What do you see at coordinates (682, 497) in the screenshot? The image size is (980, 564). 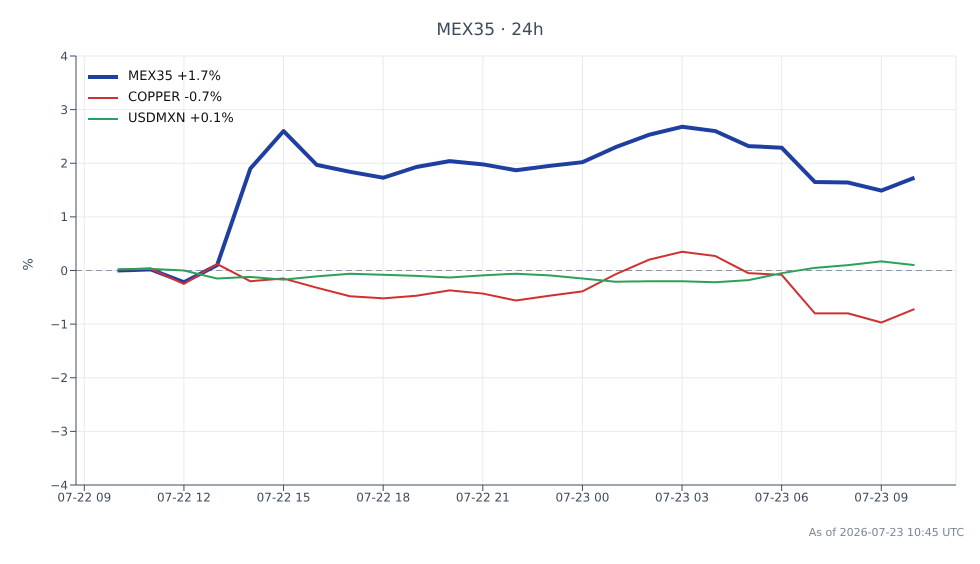 I see `x-tick-label: 07-23 03` at bounding box center [682, 497].